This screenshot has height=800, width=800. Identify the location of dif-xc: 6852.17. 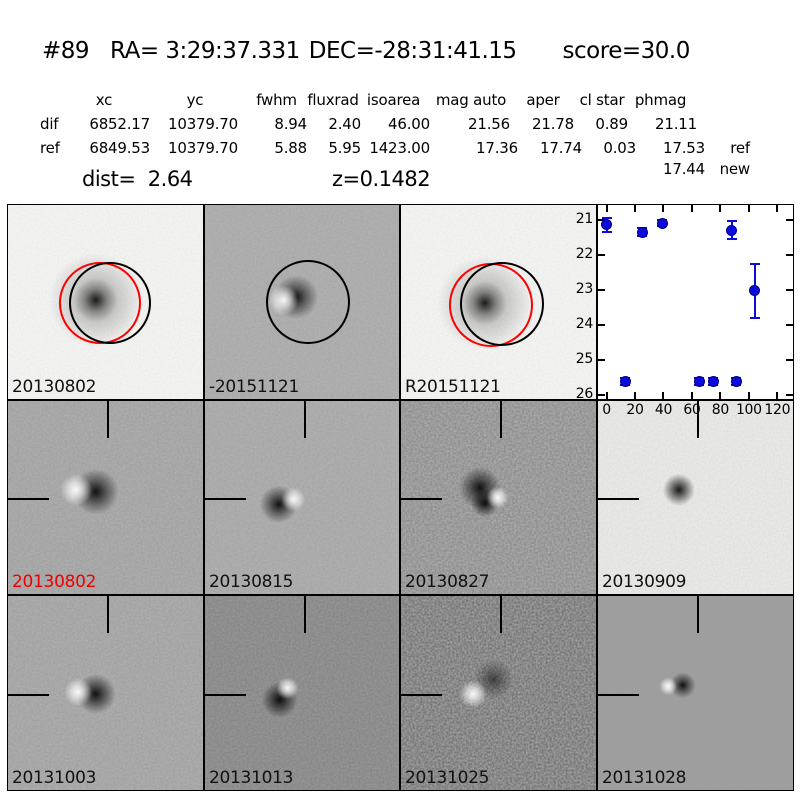
(119, 124).